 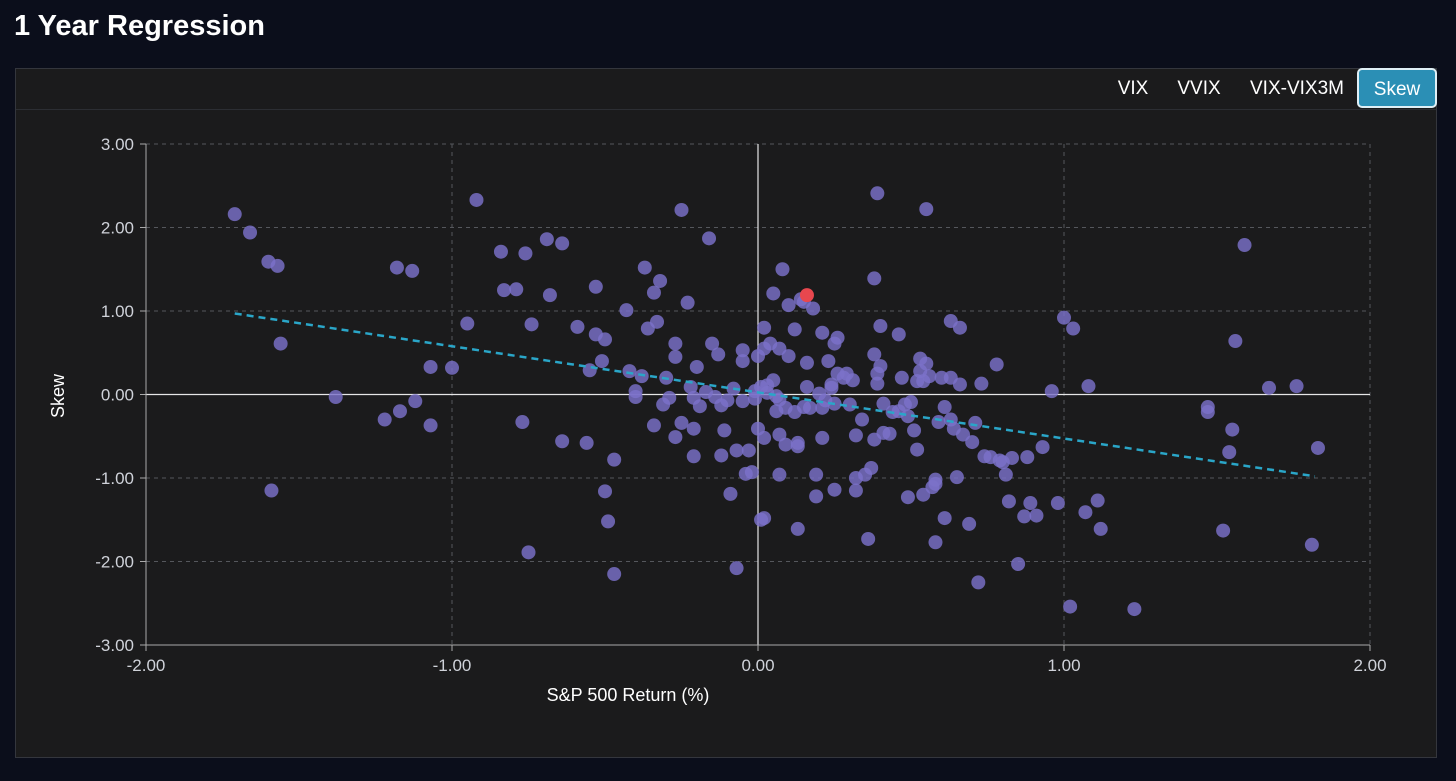 What do you see at coordinates (452, 665) in the screenshot?
I see `x-tick-label: -1.00` at bounding box center [452, 665].